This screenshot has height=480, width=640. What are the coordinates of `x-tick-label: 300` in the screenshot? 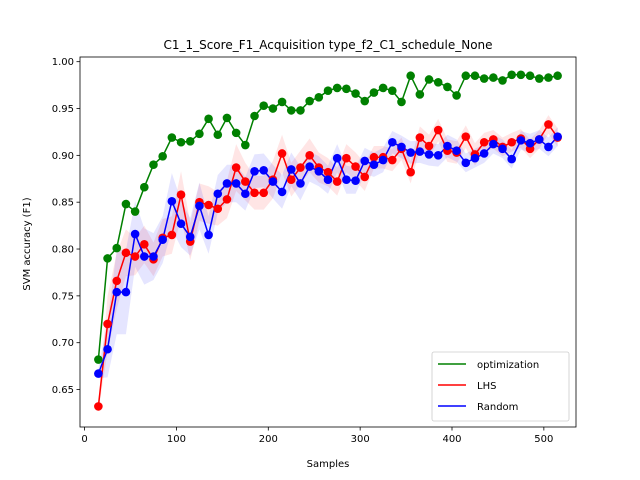 It's located at (360, 439).